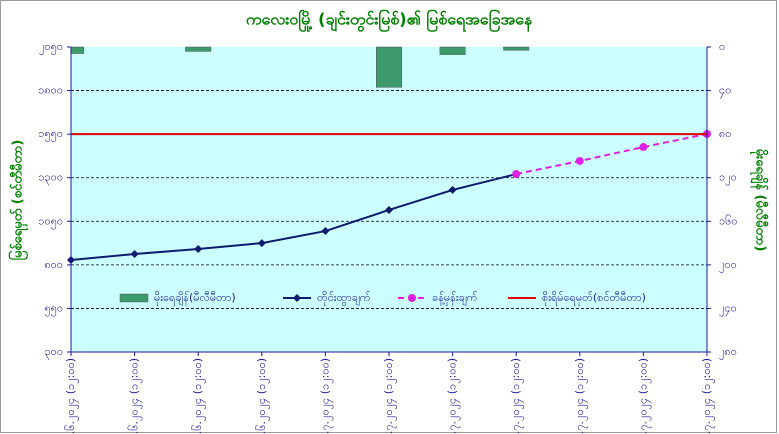 The height and width of the screenshot is (434, 779). I want to click on legend-swatch, so click(134, 298).